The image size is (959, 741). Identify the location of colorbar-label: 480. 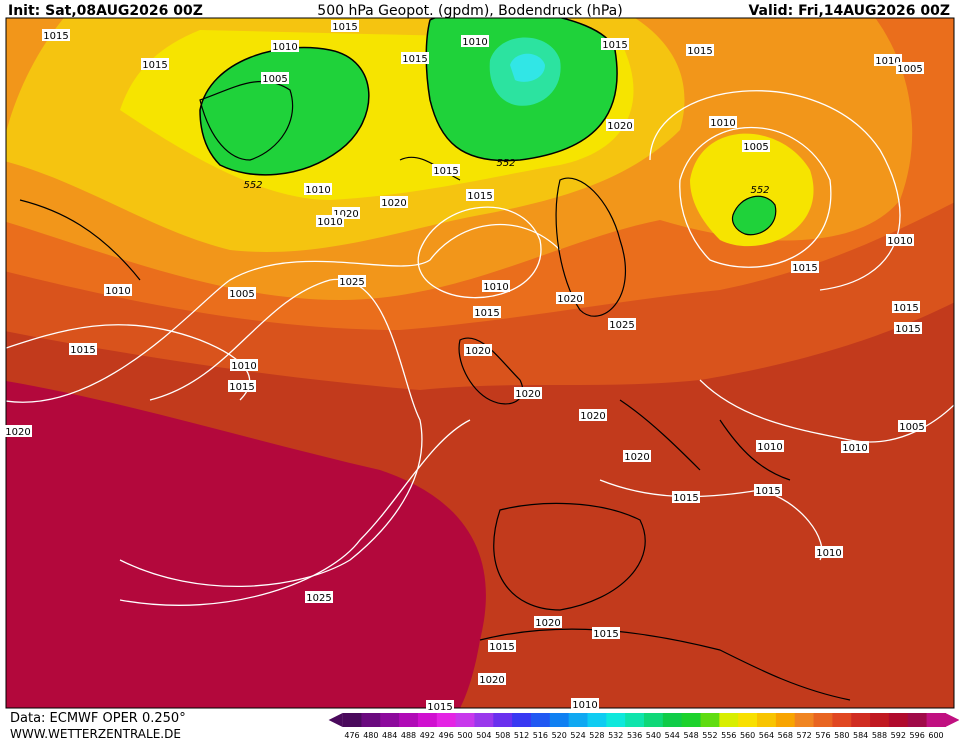
(370, 735).